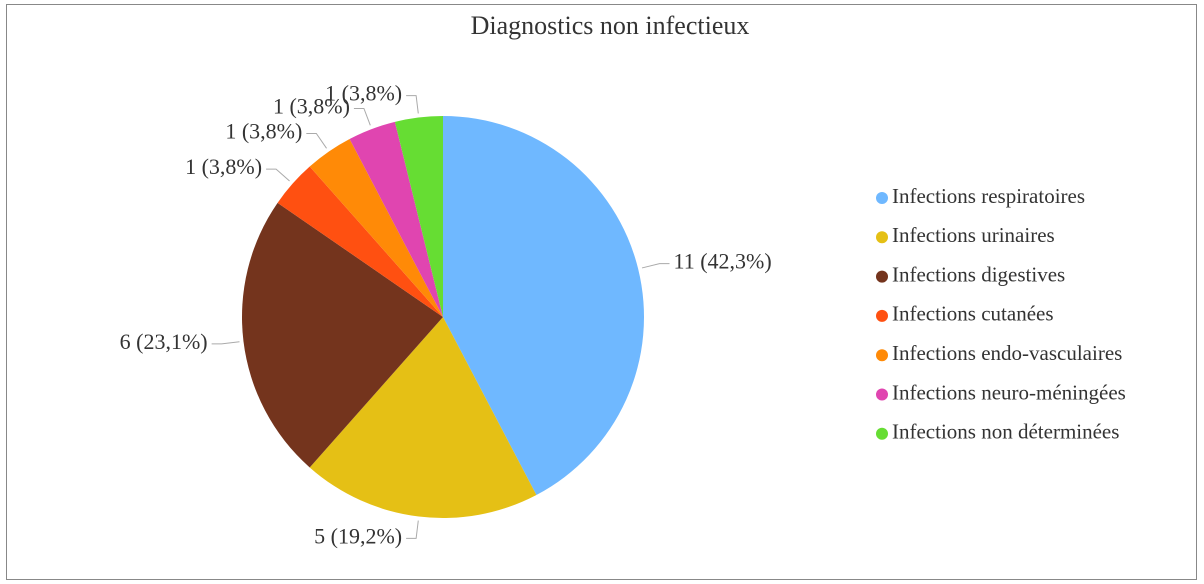 The height and width of the screenshot is (584, 1204). I want to click on legend-label: Infections non déterminées, so click(1005, 432).